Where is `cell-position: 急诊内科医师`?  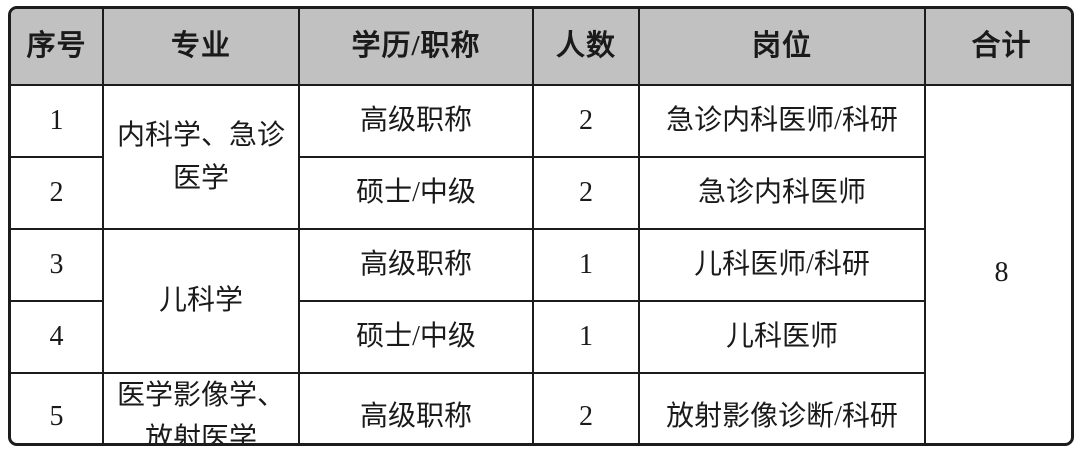
cell-position: 急诊内科医师 is located at coordinates (781, 193).